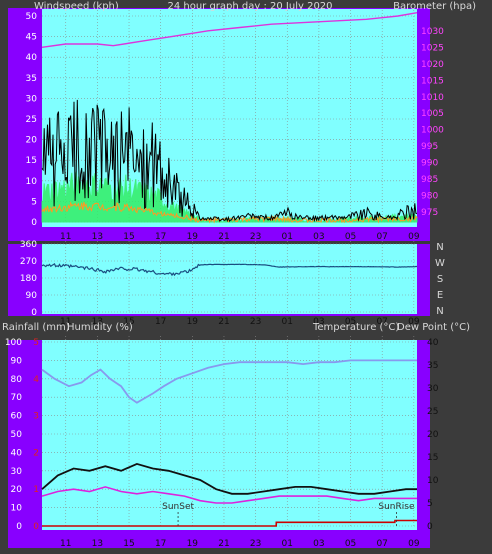 This screenshot has width=492, height=554. Describe the element at coordinates (32, 141) in the screenshot. I see `wind-y-tick-20: 20` at that location.